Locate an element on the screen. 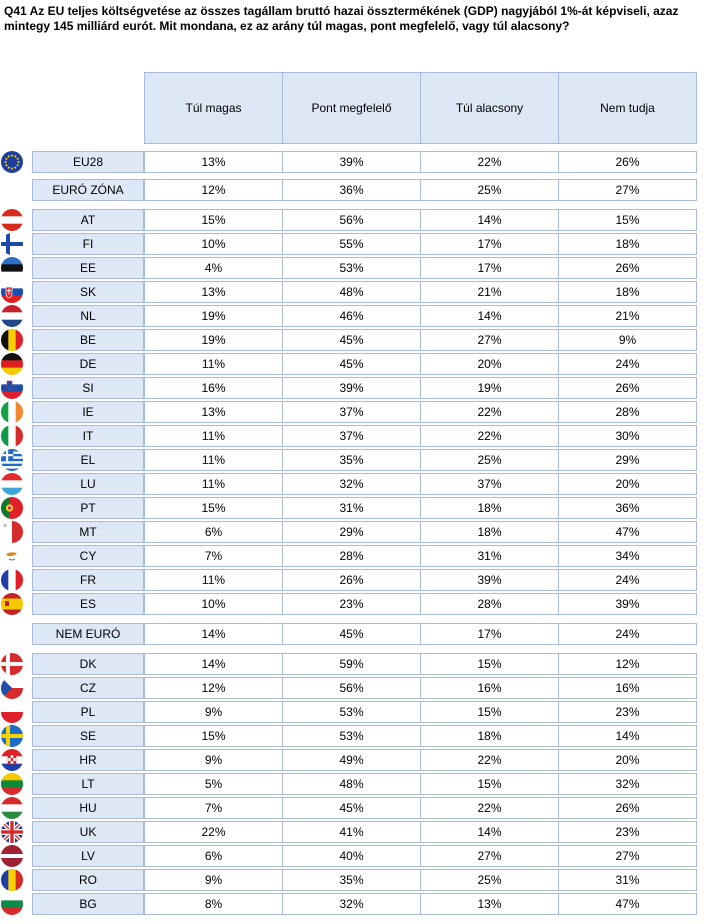  value-dont-know: 26% is located at coordinates (627, 808).